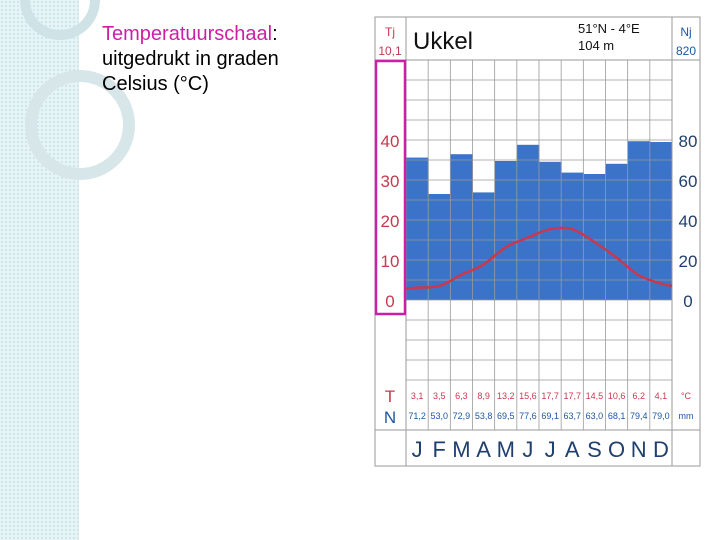 Image resolution: width=720 pixels, height=540 pixels. I want to click on temp-value-label: 3,5, so click(439, 396).